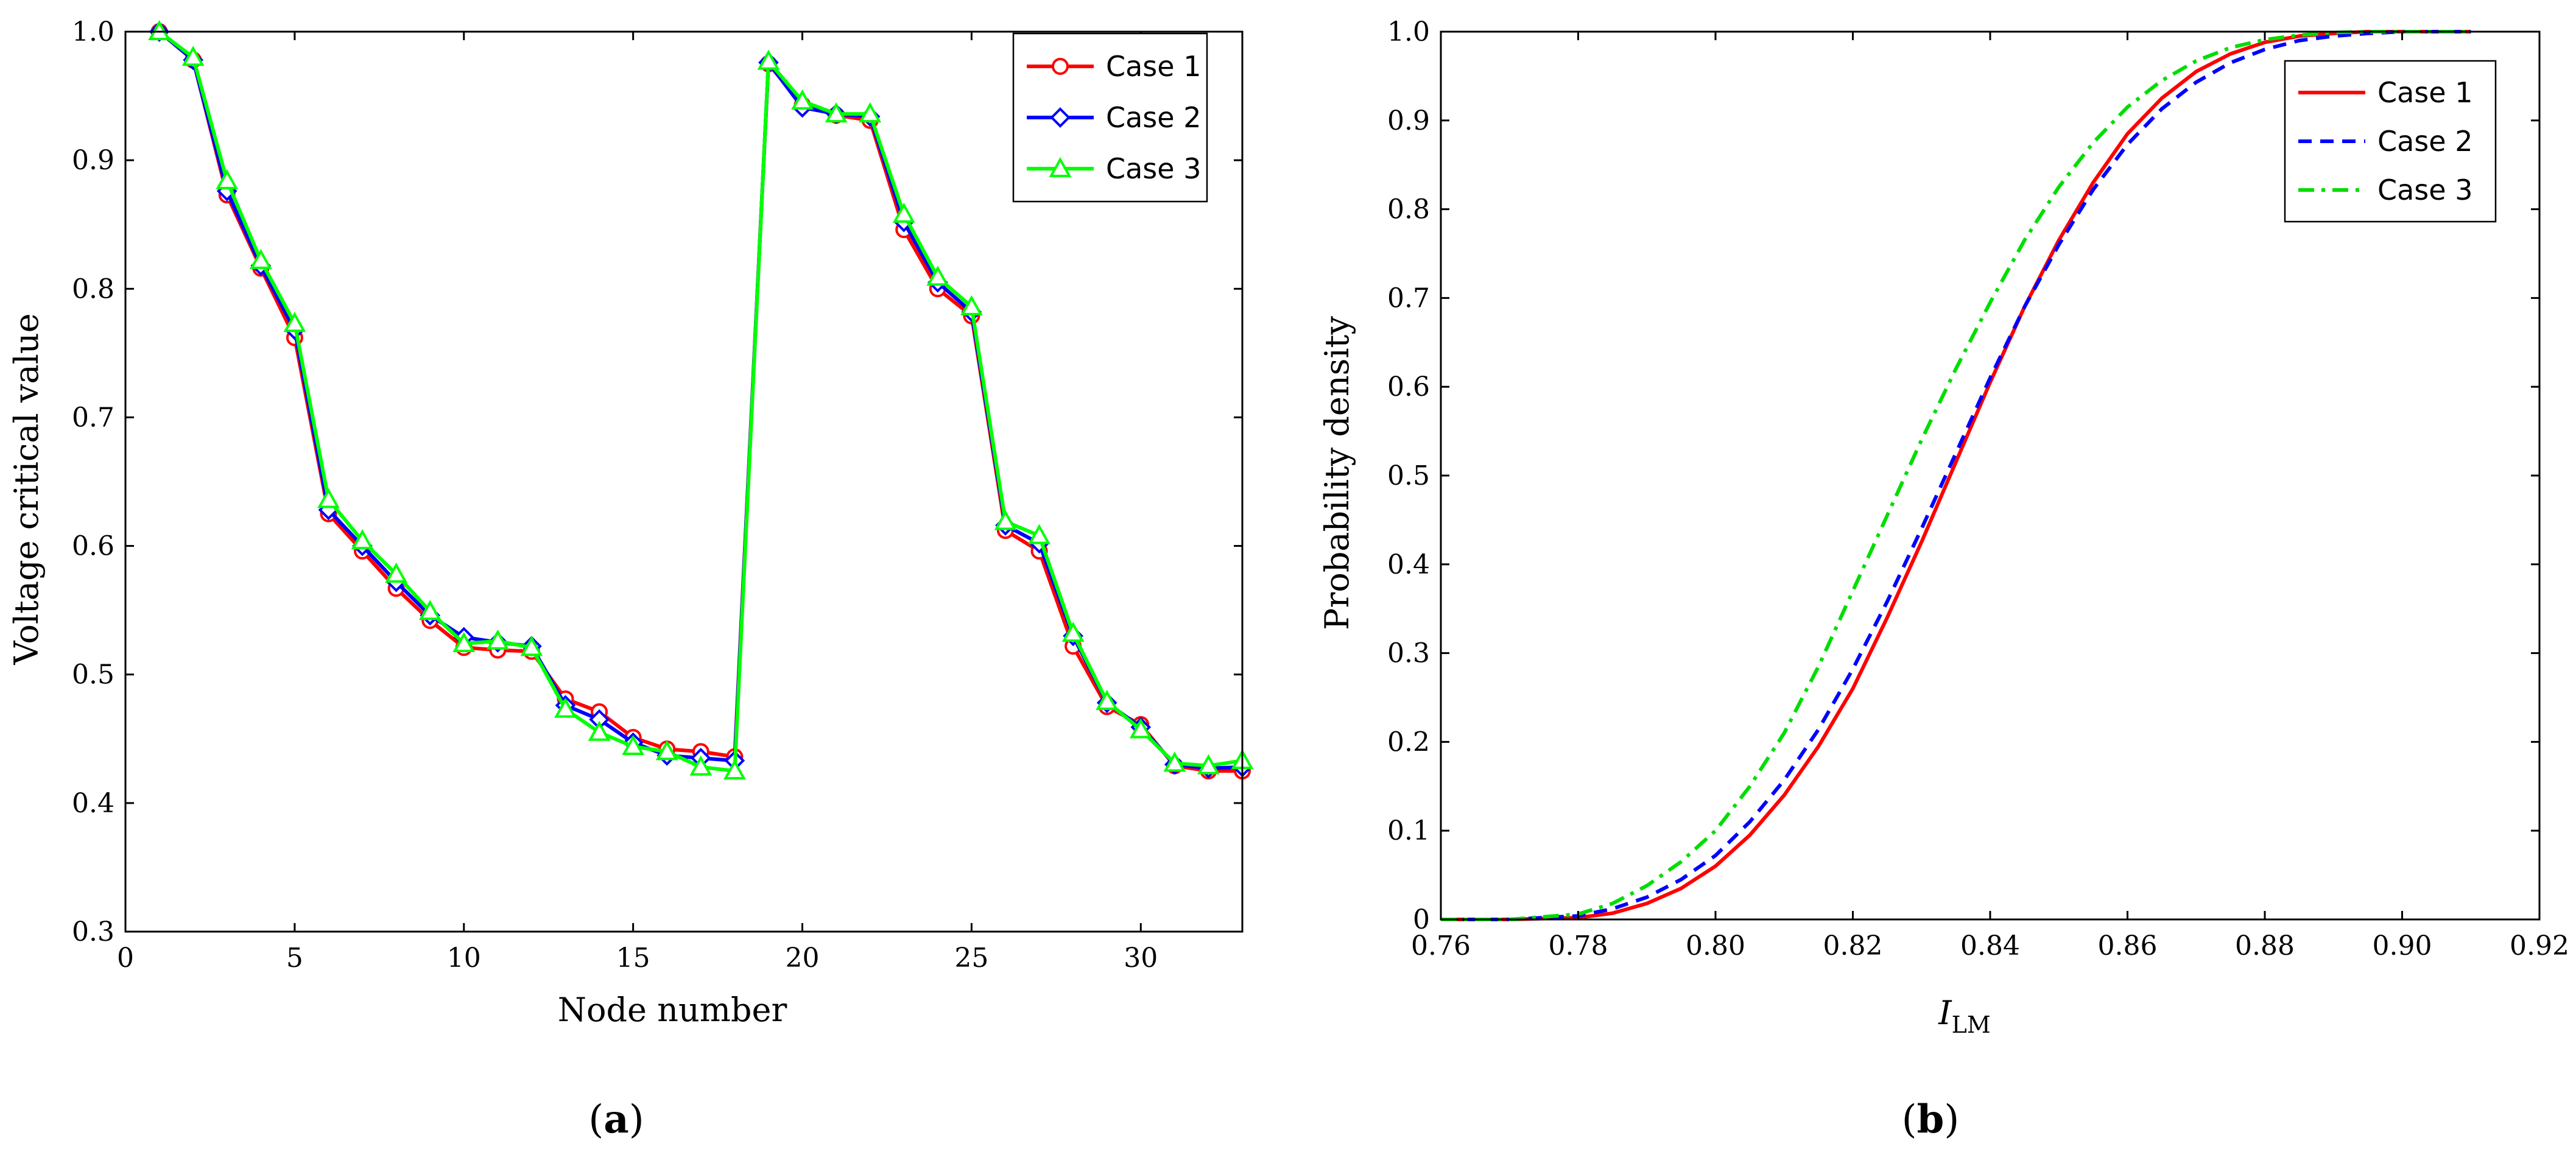  I want to click on chart-a-legend: Case 1 Case 2 Case 3, so click(1110, 117).